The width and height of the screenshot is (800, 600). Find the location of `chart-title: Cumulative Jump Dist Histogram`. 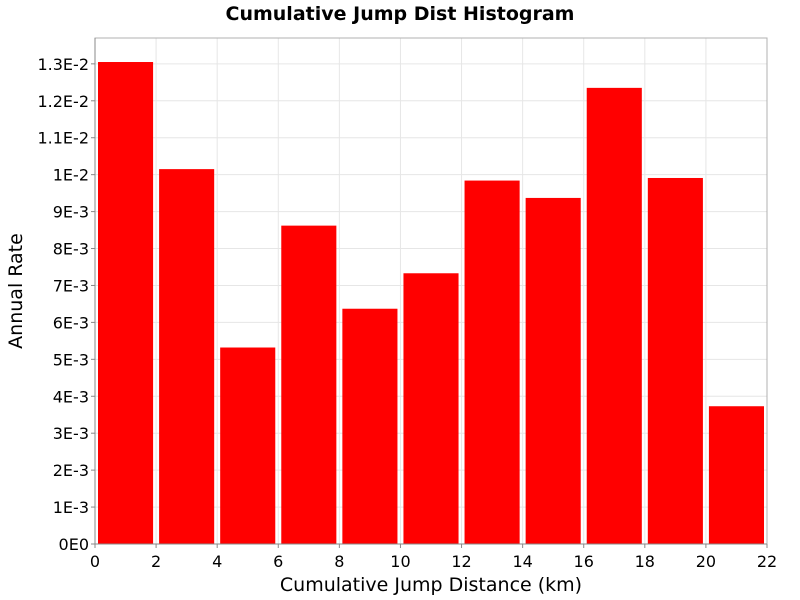

chart-title: Cumulative Jump Dist Histogram is located at coordinates (400, 14).